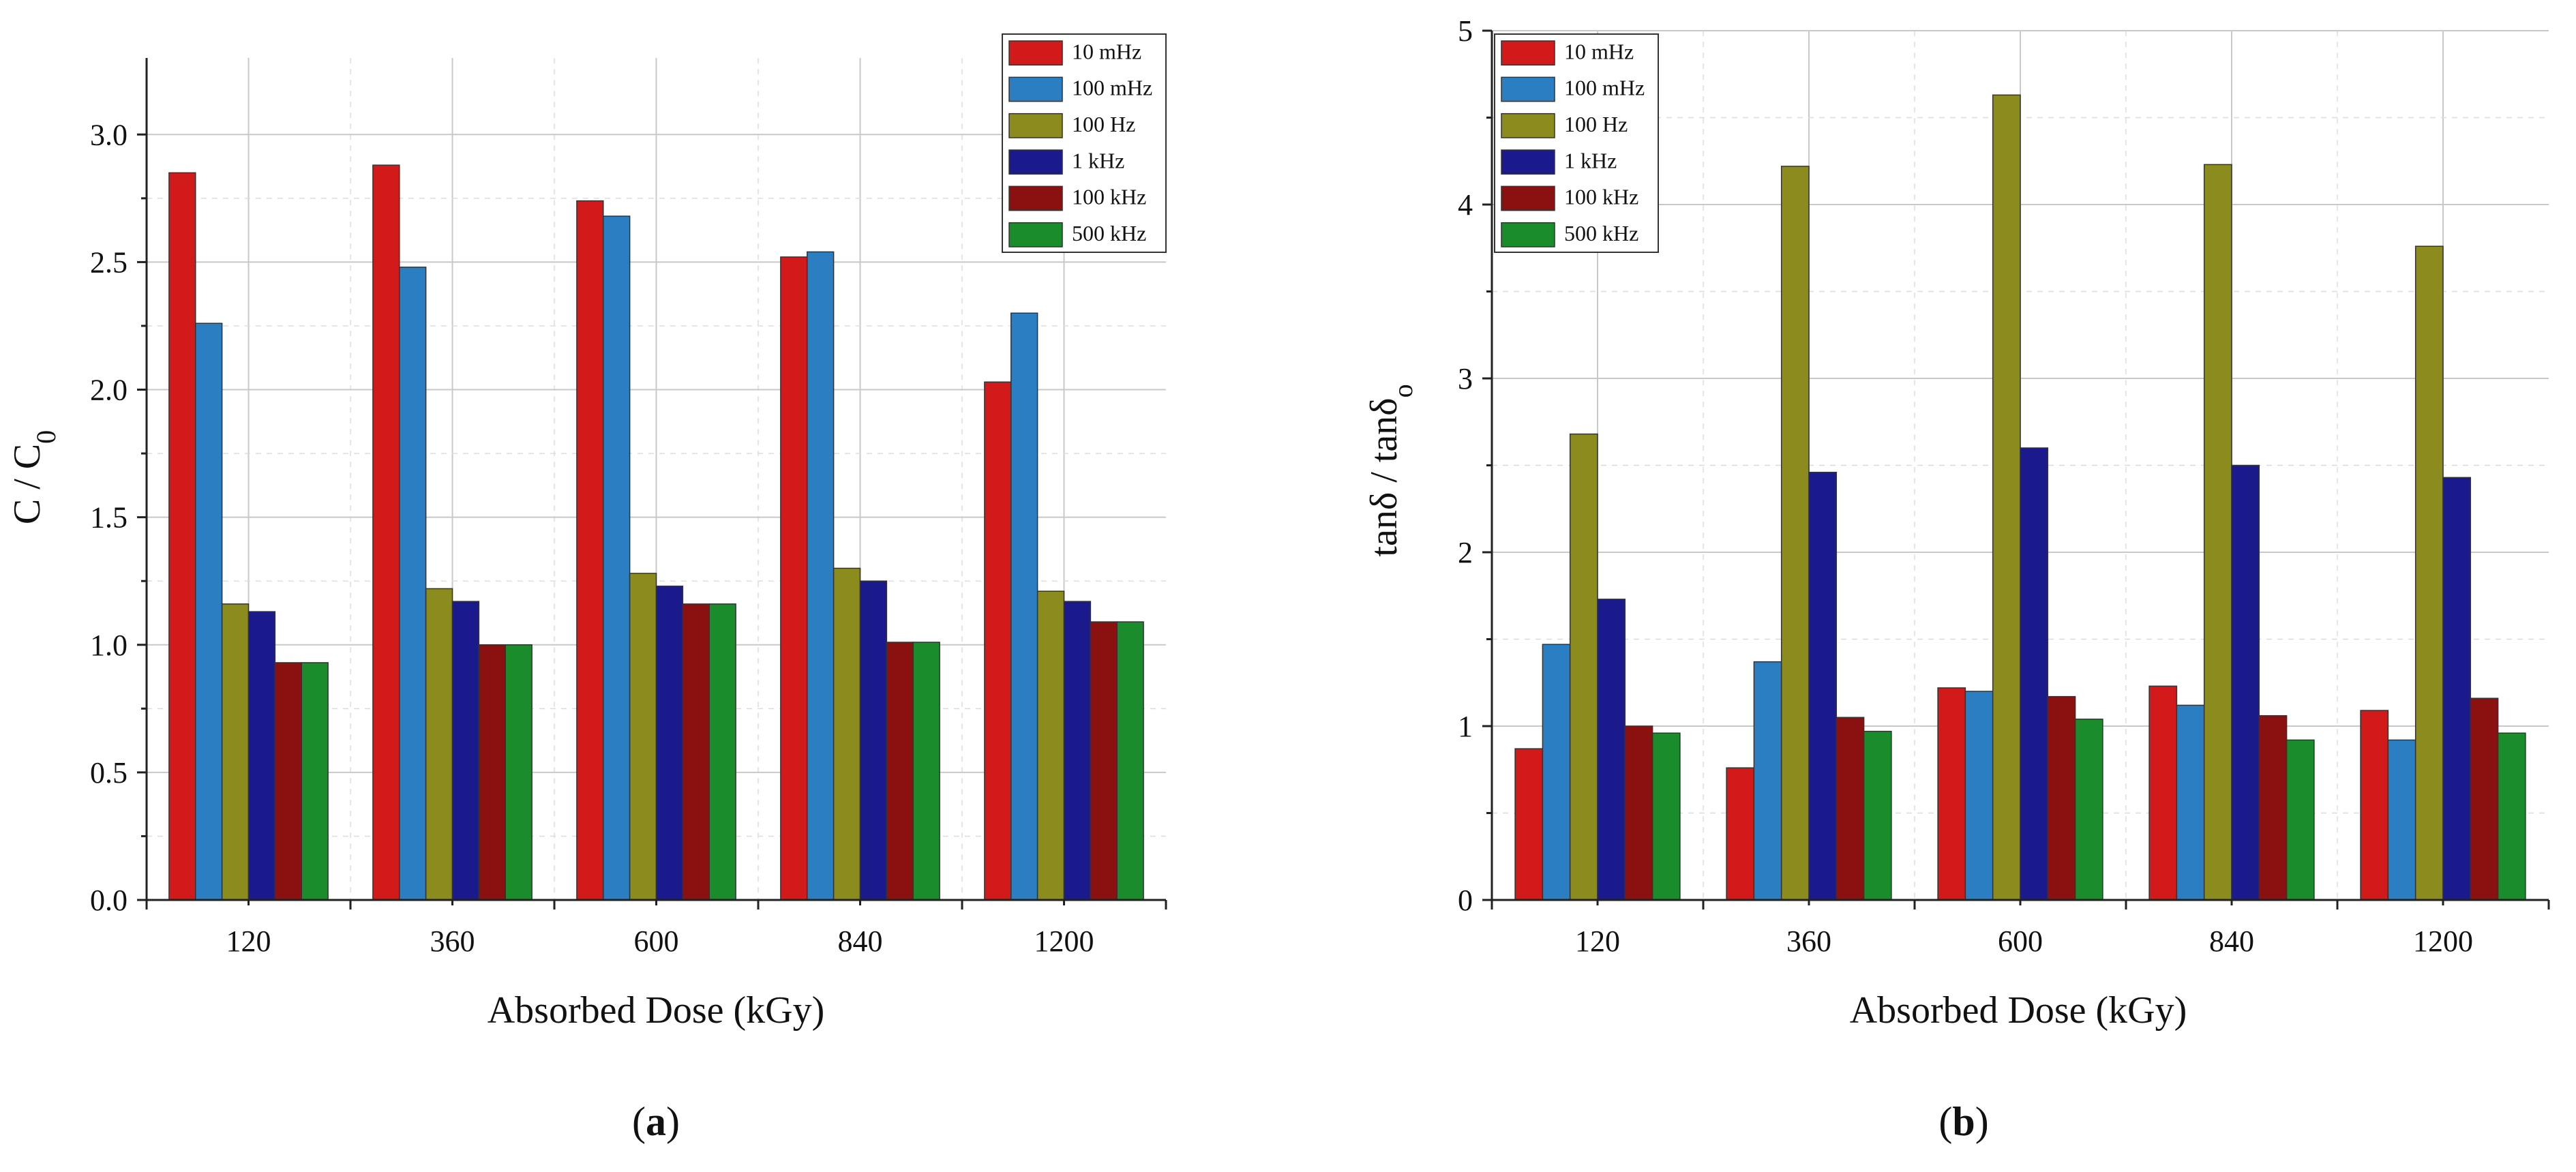  What do you see at coordinates (109, 518) in the screenshot?
I see `y-tick-label: 1.5` at bounding box center [109, 518].